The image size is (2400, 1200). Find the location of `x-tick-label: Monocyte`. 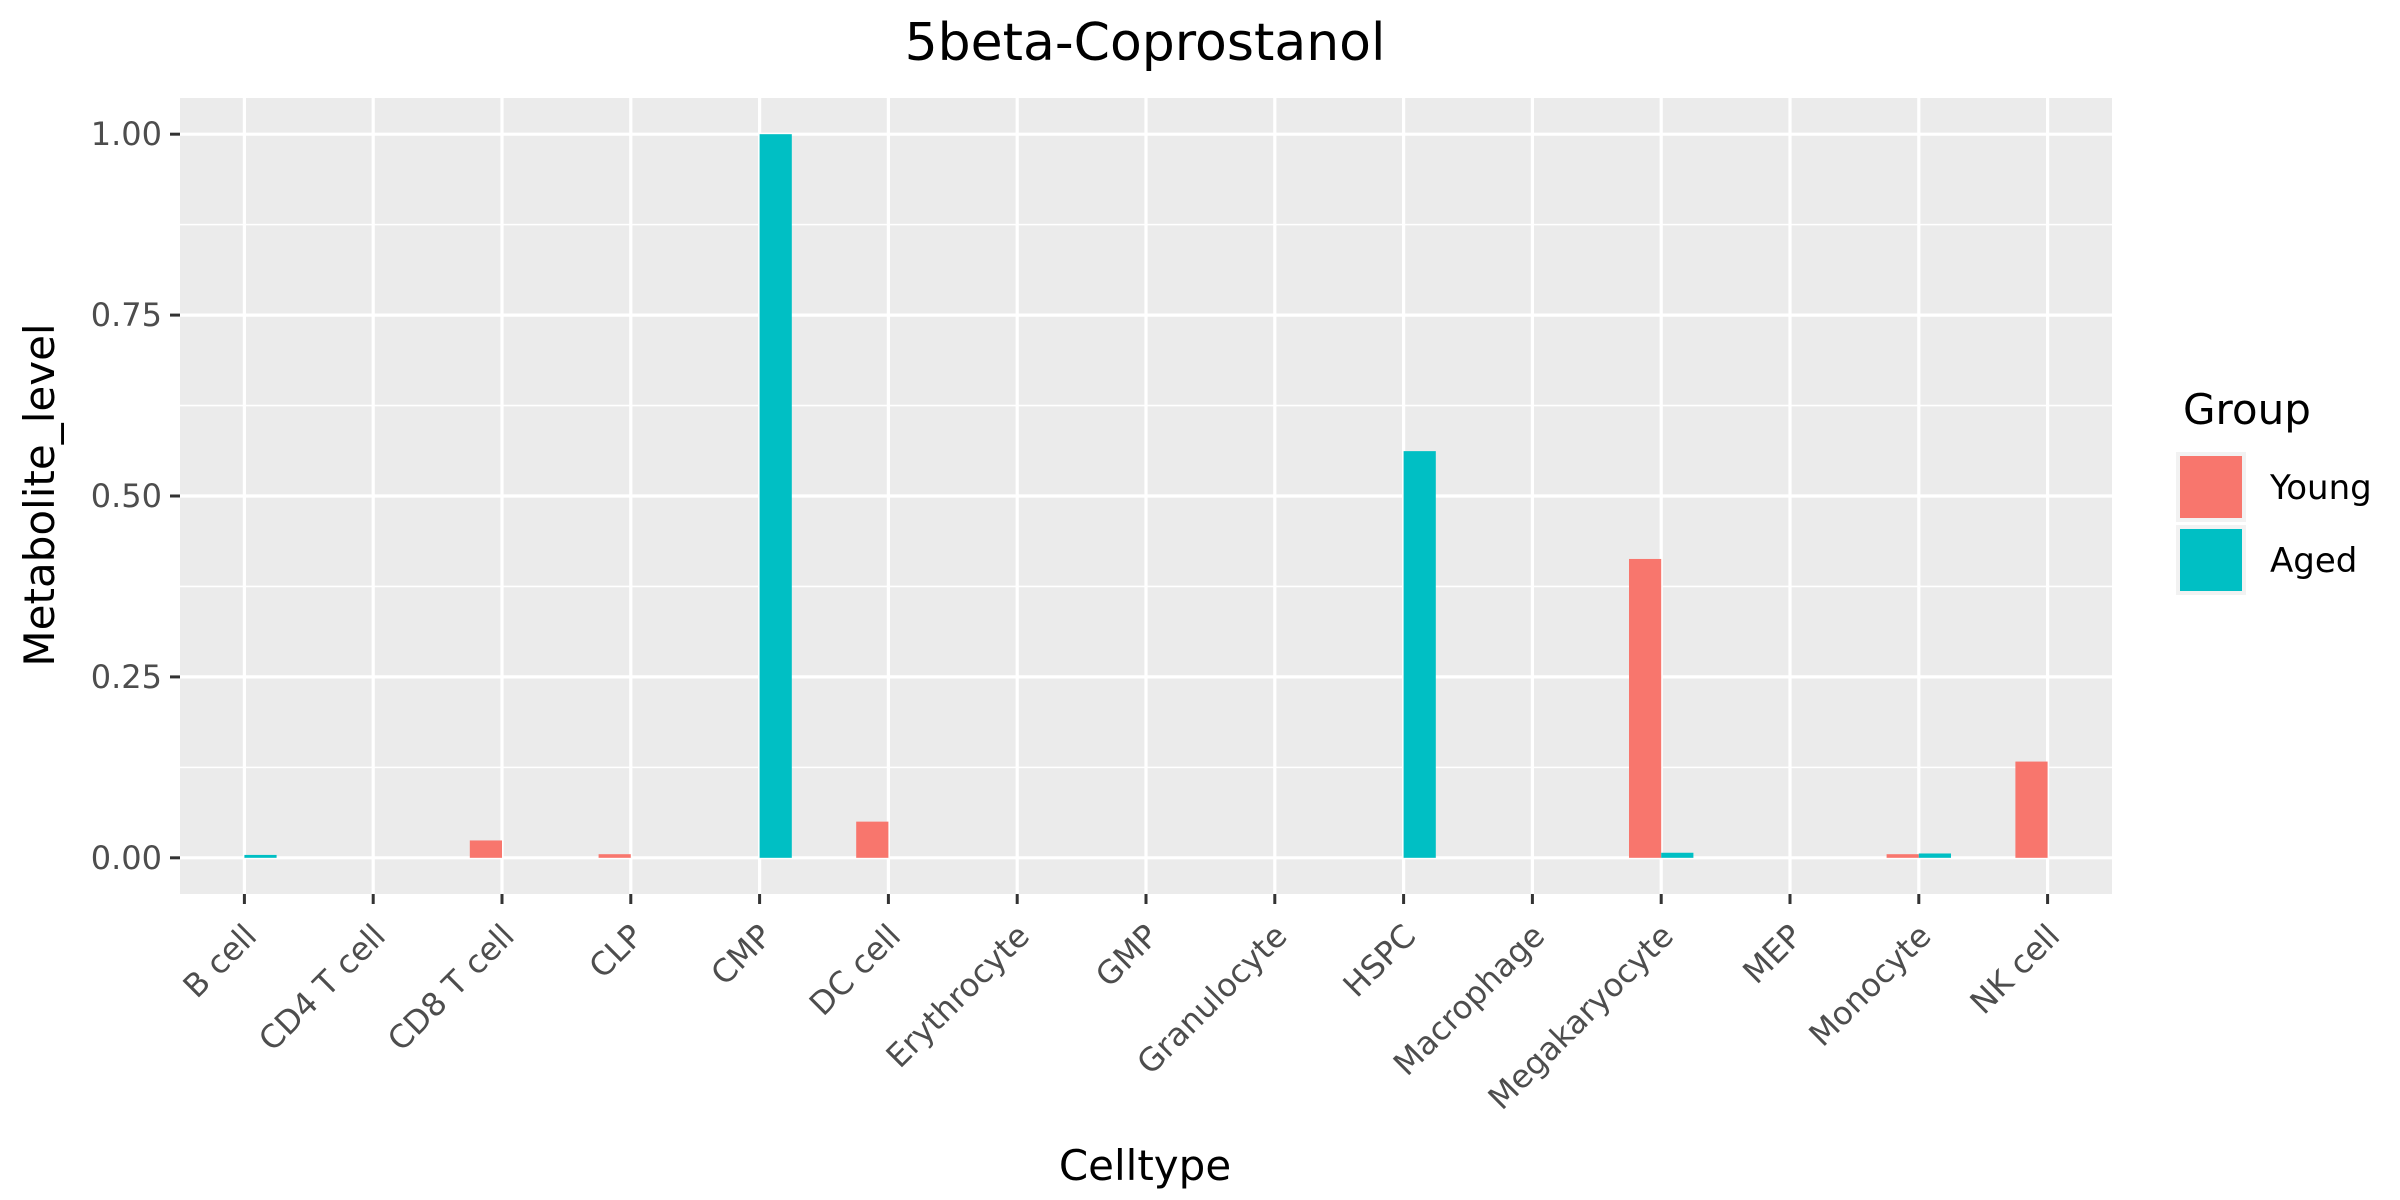

x-tick-label: Monocyte is located at coordinates (1869, 985).